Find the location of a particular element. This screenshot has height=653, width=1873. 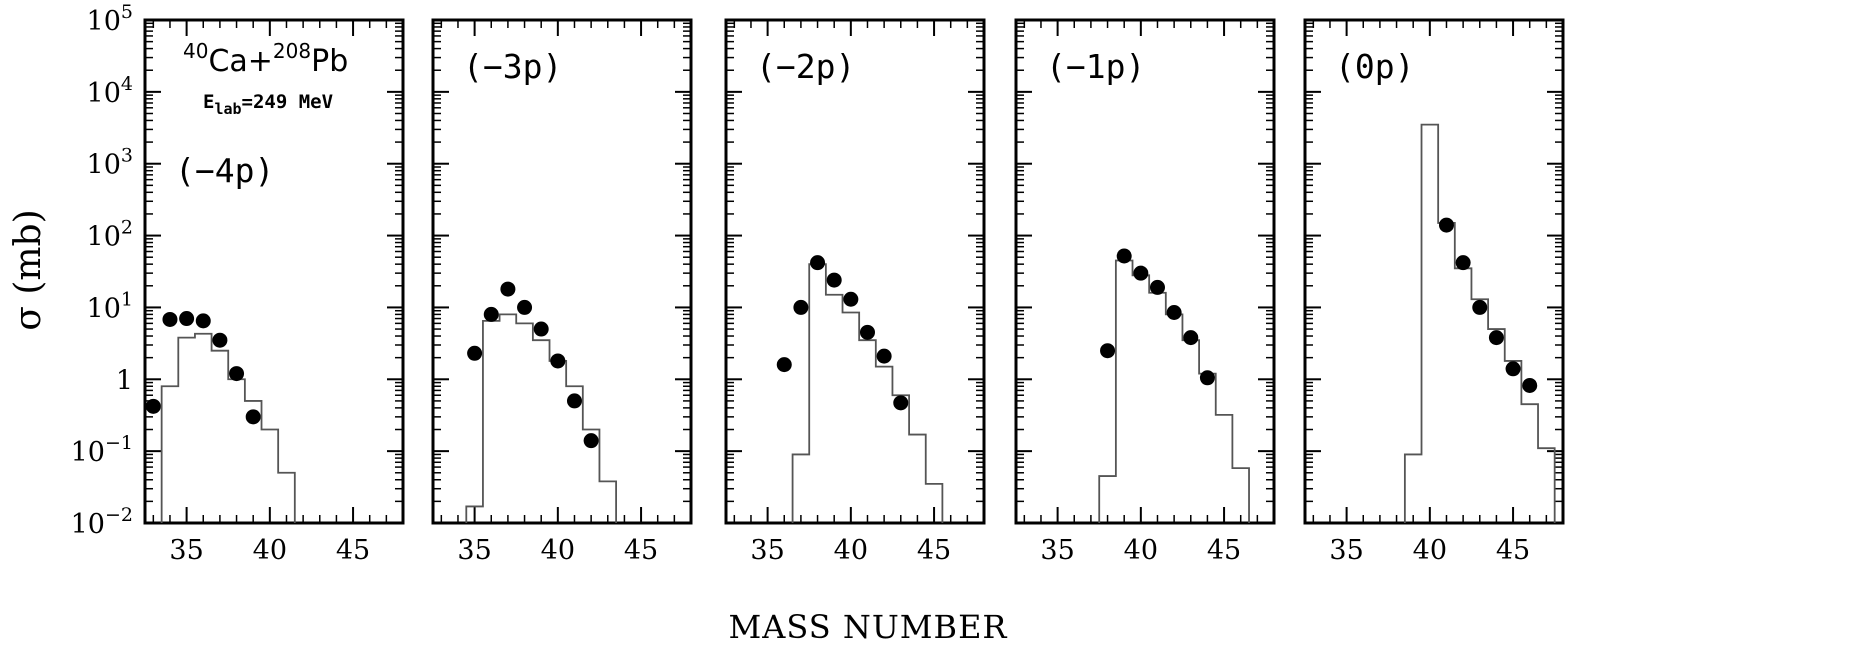

energy-value: =249 MeV is located at coordinates (288, 102).